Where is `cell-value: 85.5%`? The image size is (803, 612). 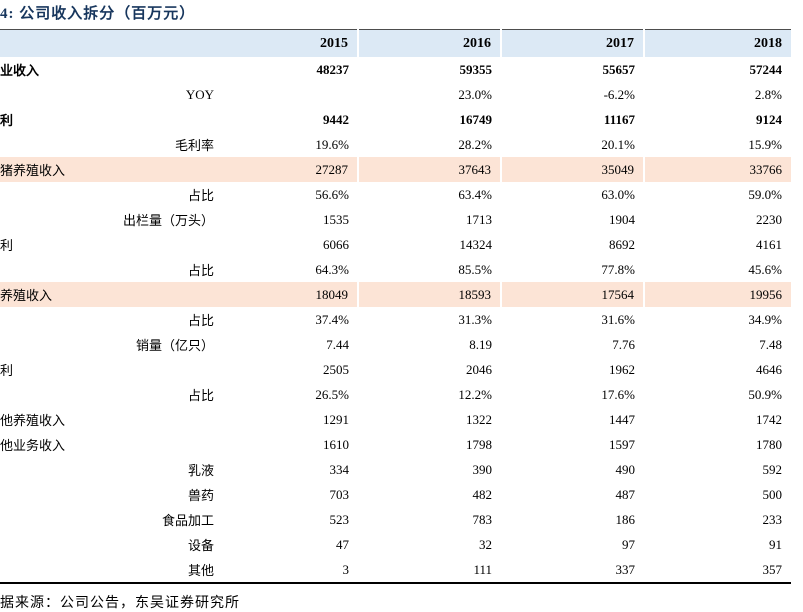 cell-value: 85.5% is located at coordinates (475, 269).